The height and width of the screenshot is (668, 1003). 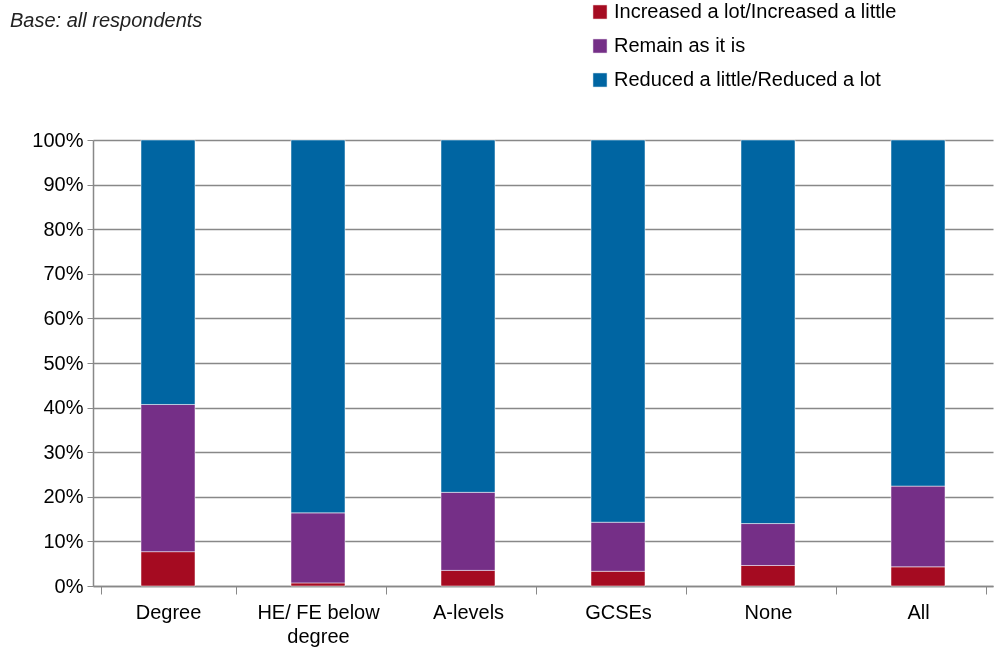 What do you see at coordinates (63, 184) in the screenshot?
I see `y-tick-label: 90%` at bounding box center [63, 184].